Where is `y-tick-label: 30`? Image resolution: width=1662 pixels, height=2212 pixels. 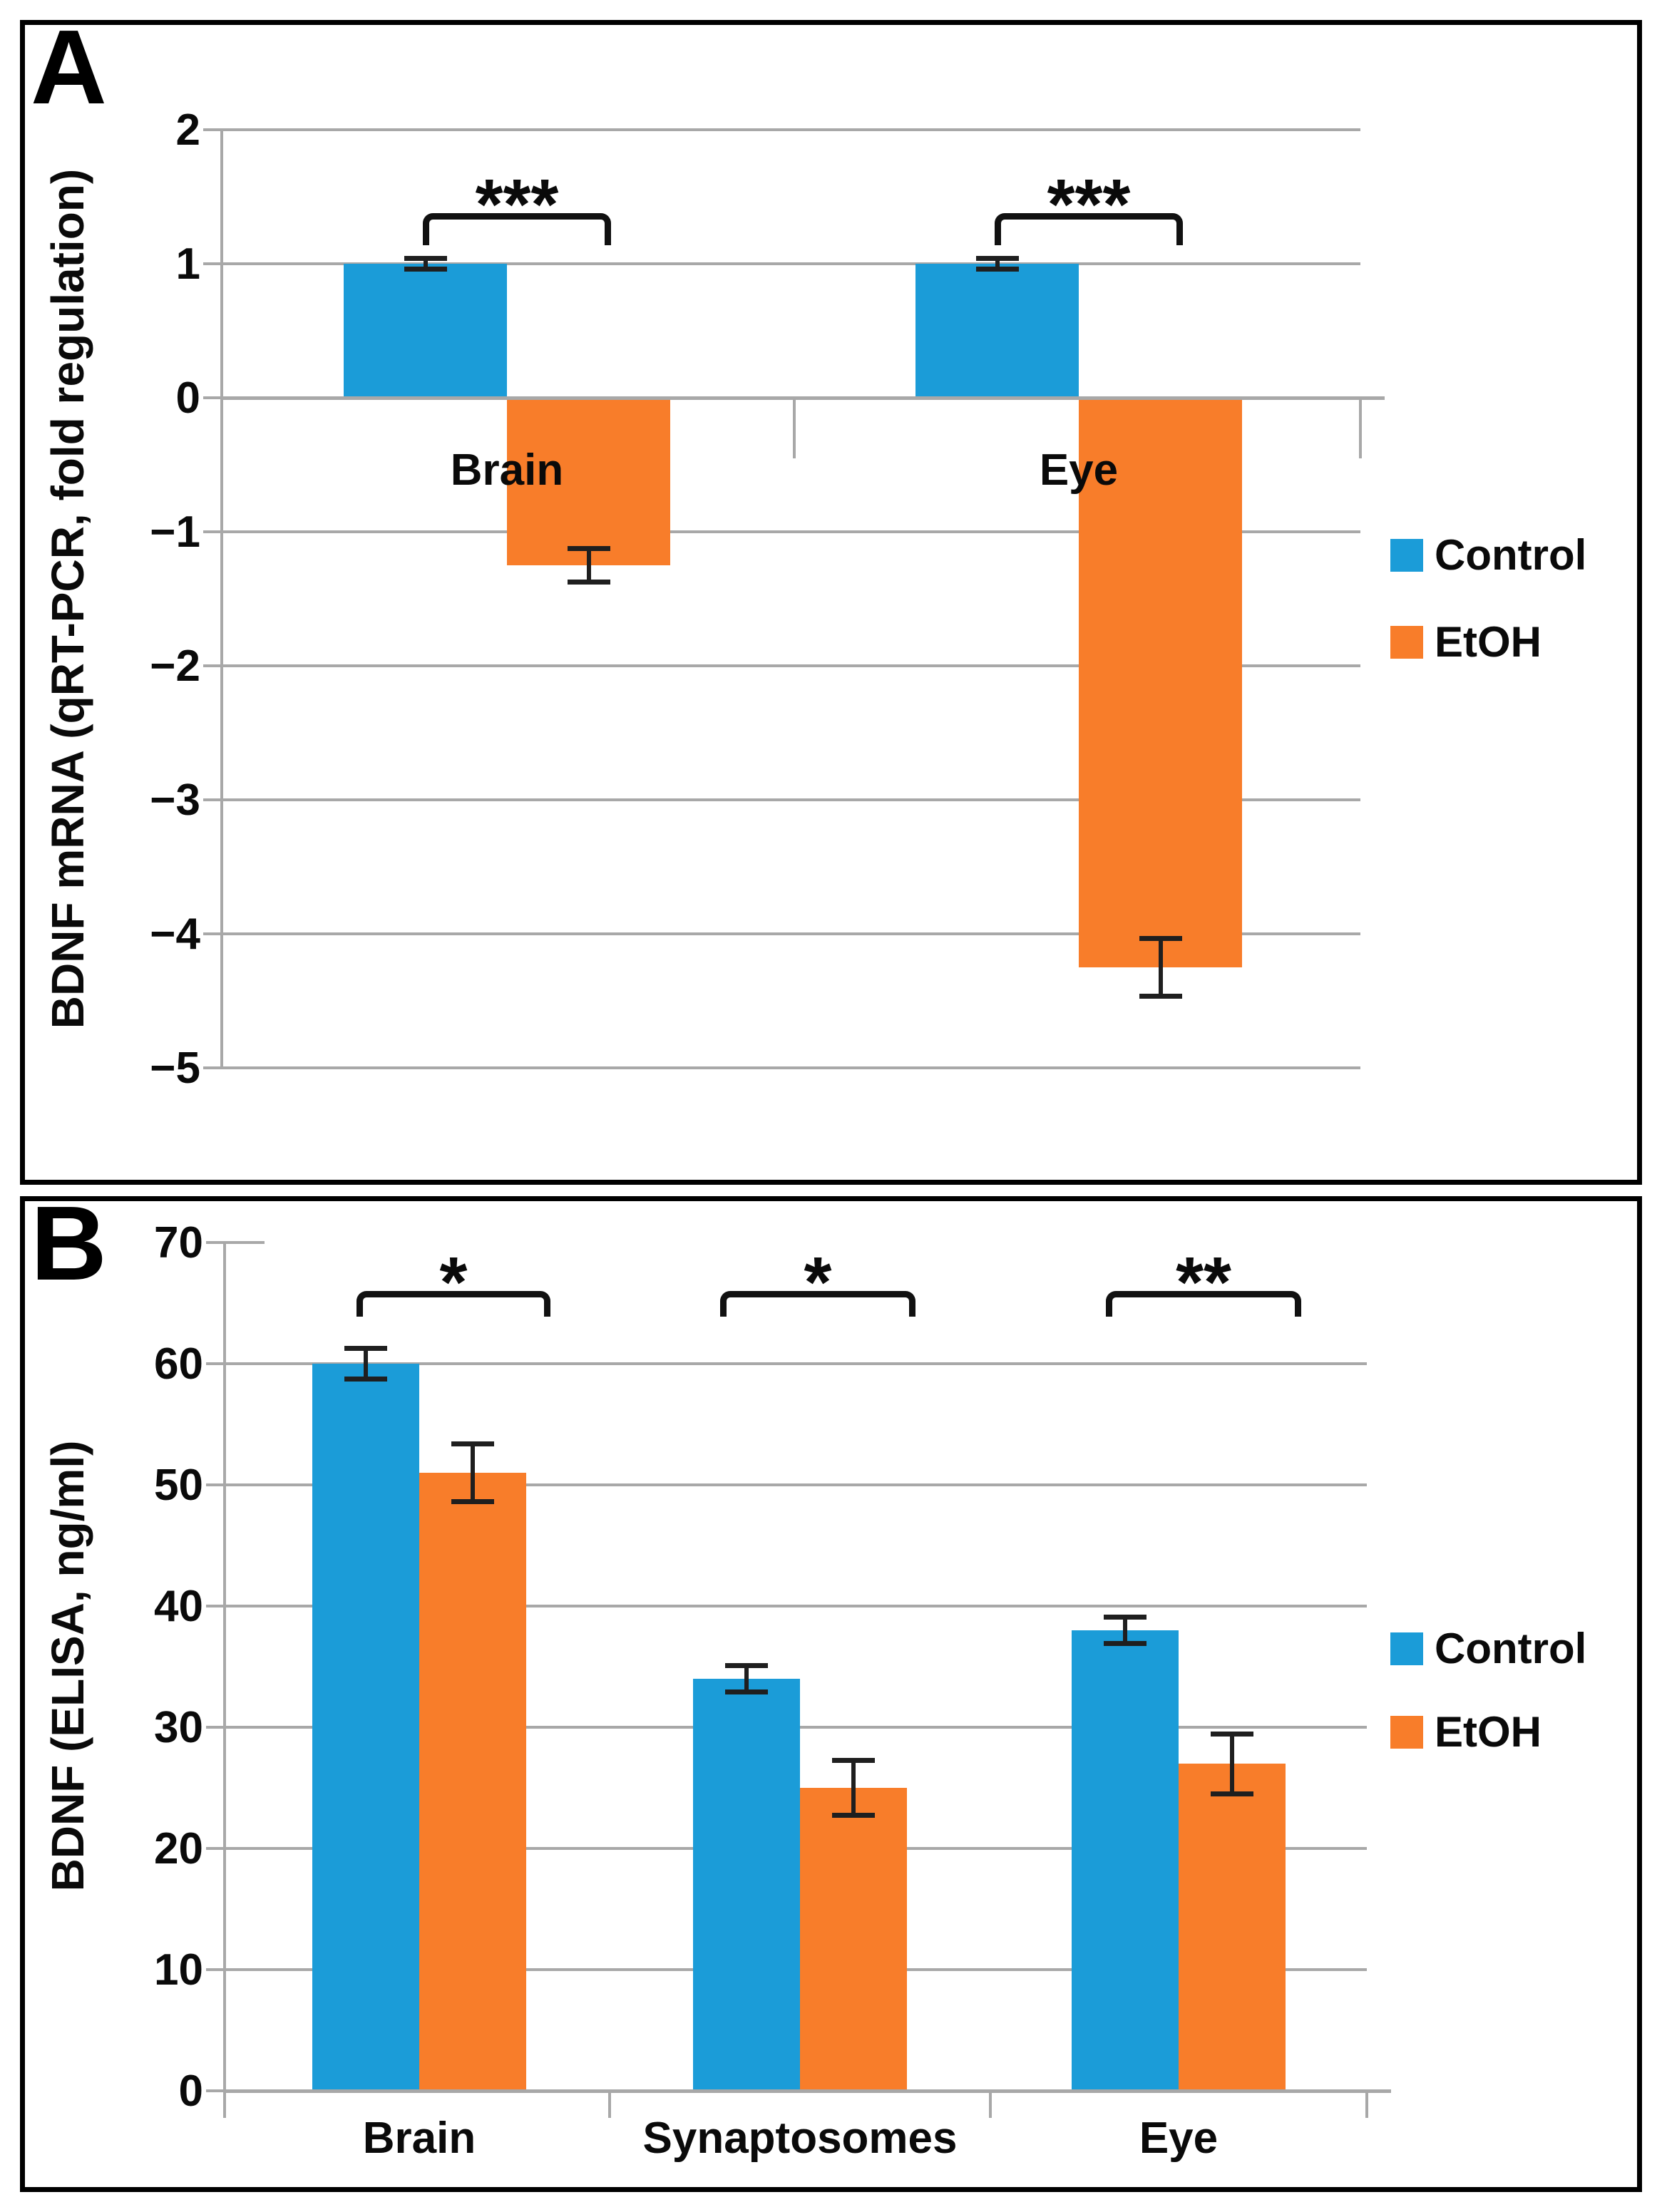 y-tick-label: 30 is located at coordinates (178, 1727).